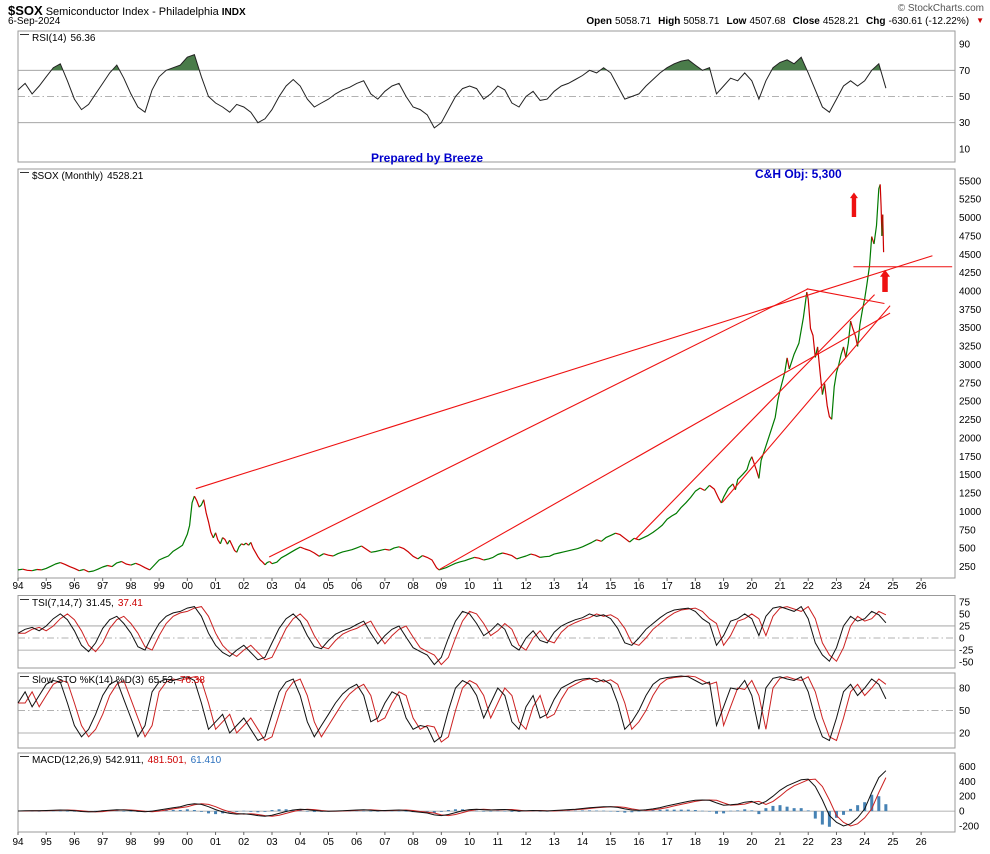 This screenshot has width=990, height=854. I want to click on stochastic-signal-line, so click(452, 709).